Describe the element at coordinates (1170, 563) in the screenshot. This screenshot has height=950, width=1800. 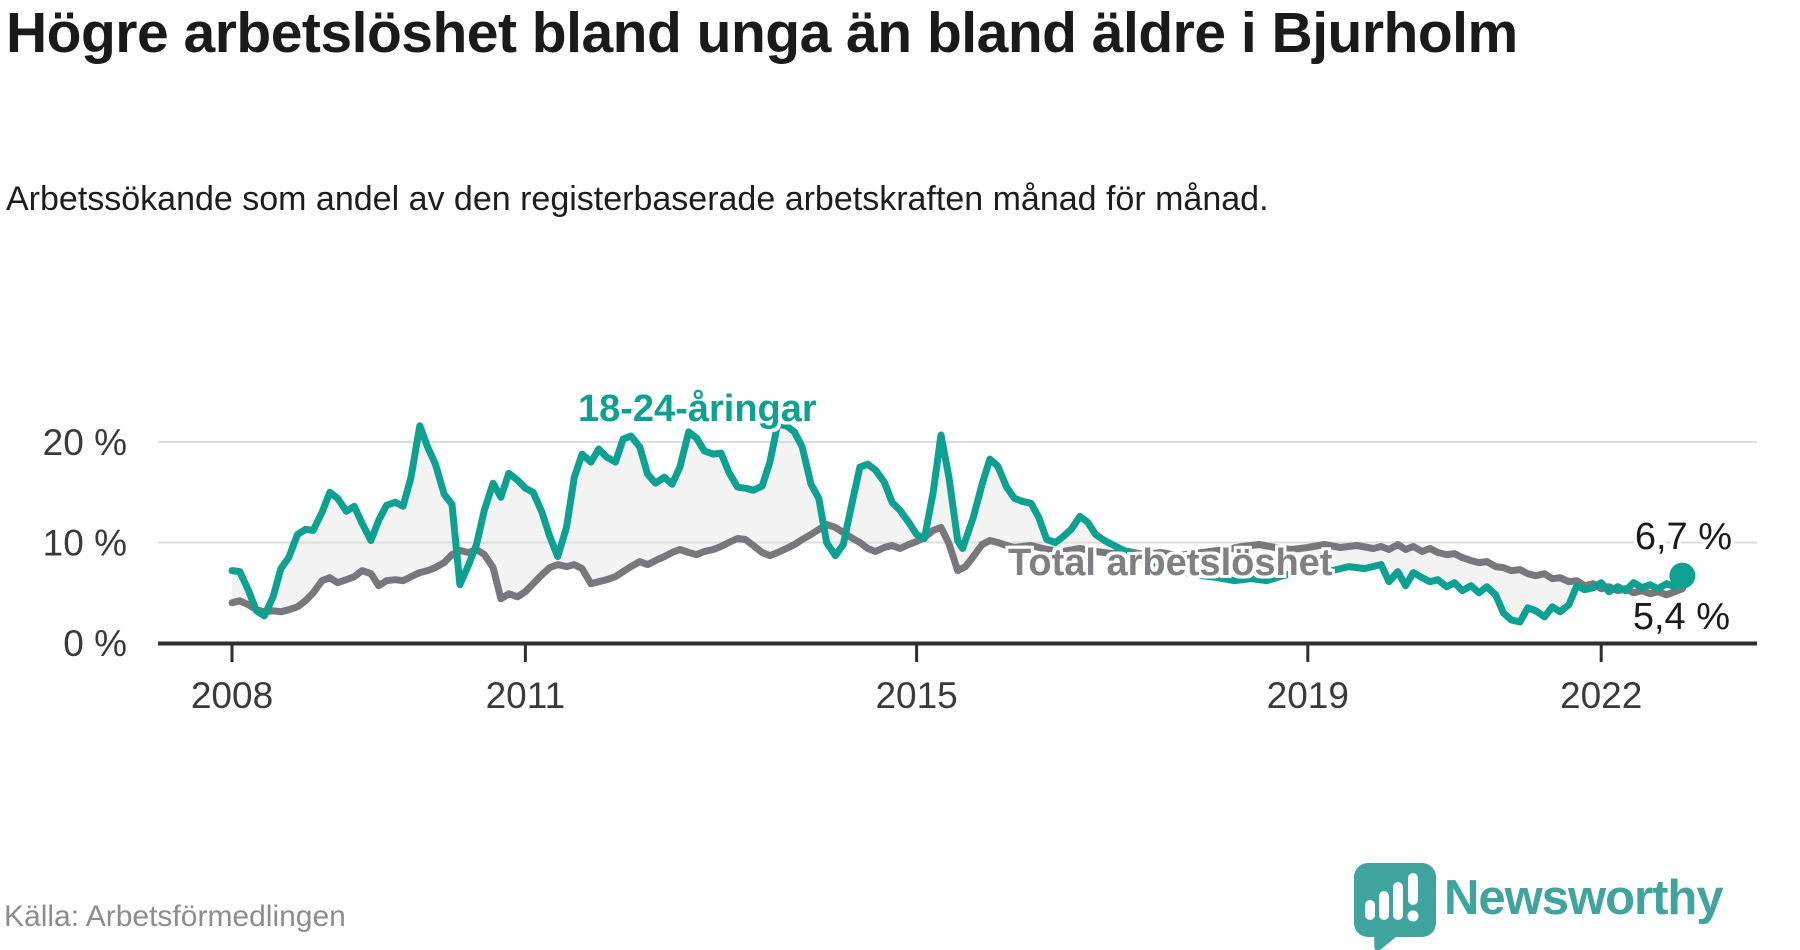
I see `series-label-total: Total arbetslöshet` at that location.